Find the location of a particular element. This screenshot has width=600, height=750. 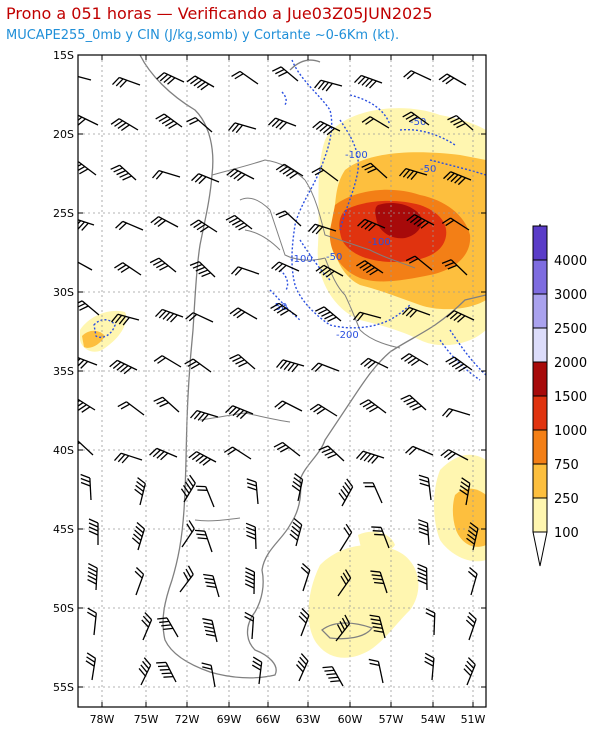

colorbar-label: 1500 is located at coordinates (570, 397).